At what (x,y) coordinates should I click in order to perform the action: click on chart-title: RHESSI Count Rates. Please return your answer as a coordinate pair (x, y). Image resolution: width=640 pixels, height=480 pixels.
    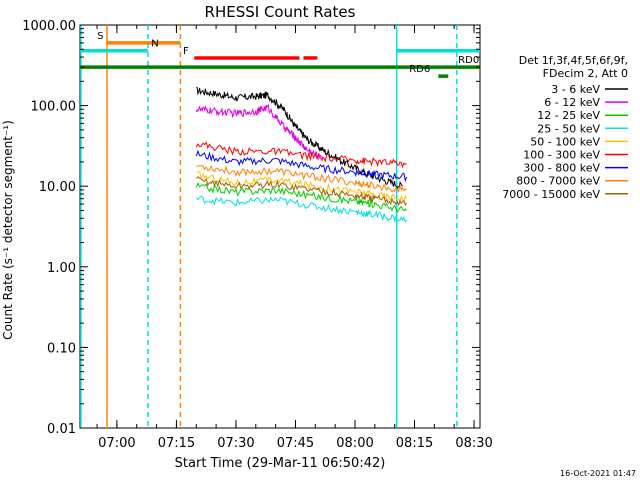
    Looking at the image, I should click on (280, 12).